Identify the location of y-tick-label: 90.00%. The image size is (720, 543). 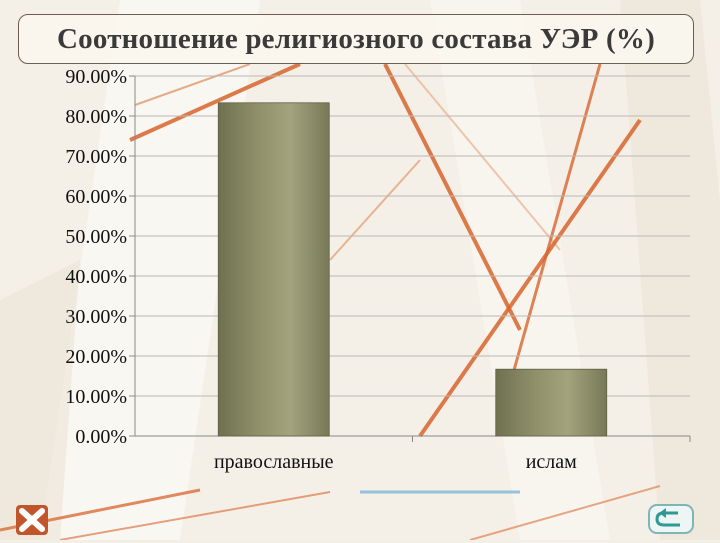
(96, 77).